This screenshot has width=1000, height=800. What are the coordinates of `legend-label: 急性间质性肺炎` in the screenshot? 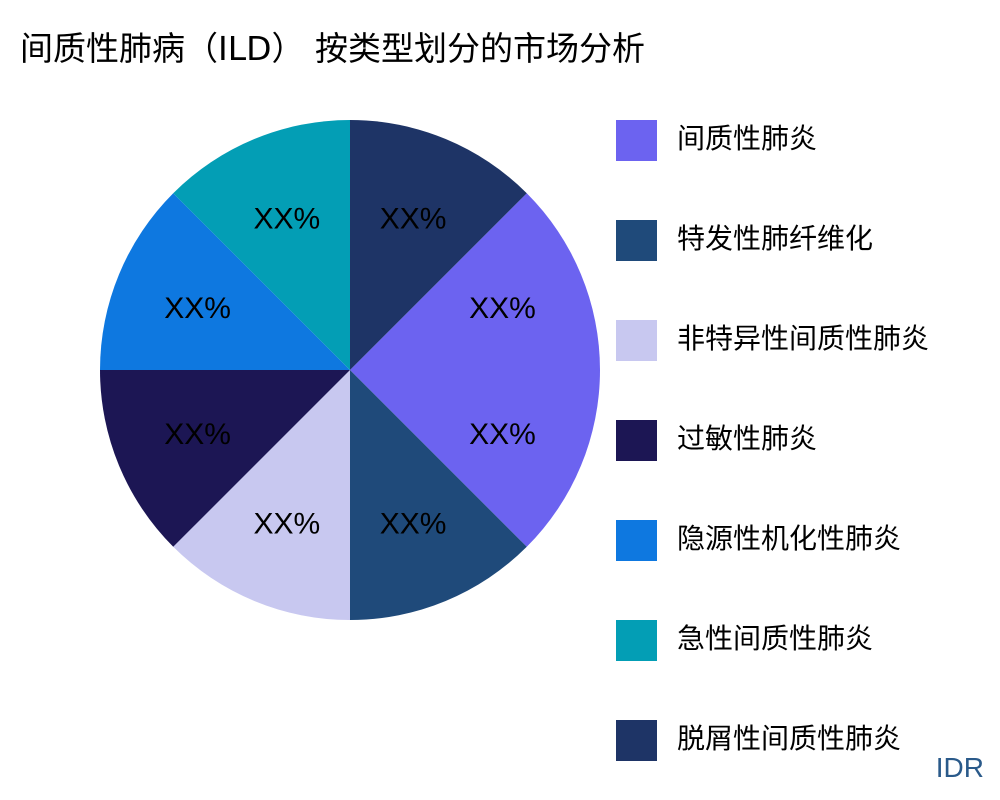 It's located at (775, 638).